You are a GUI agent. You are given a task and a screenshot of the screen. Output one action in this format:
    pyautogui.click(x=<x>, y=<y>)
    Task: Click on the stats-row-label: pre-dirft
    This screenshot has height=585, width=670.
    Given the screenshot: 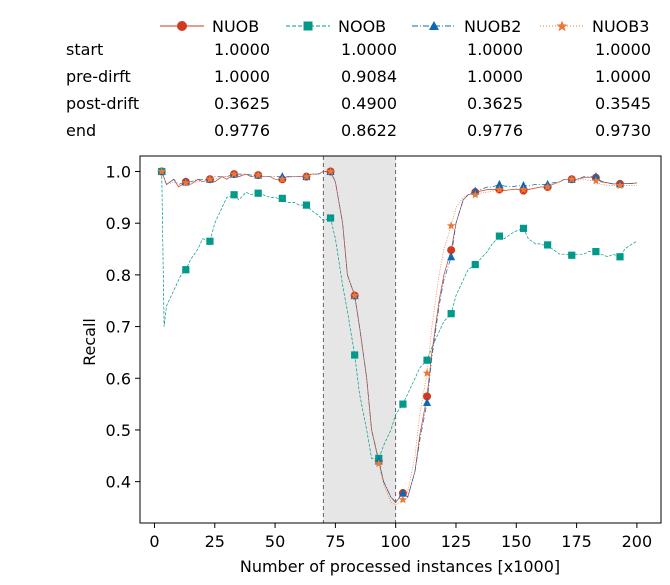 What is the action you would take?
    pyautogui.click(x=98, y=76)
    